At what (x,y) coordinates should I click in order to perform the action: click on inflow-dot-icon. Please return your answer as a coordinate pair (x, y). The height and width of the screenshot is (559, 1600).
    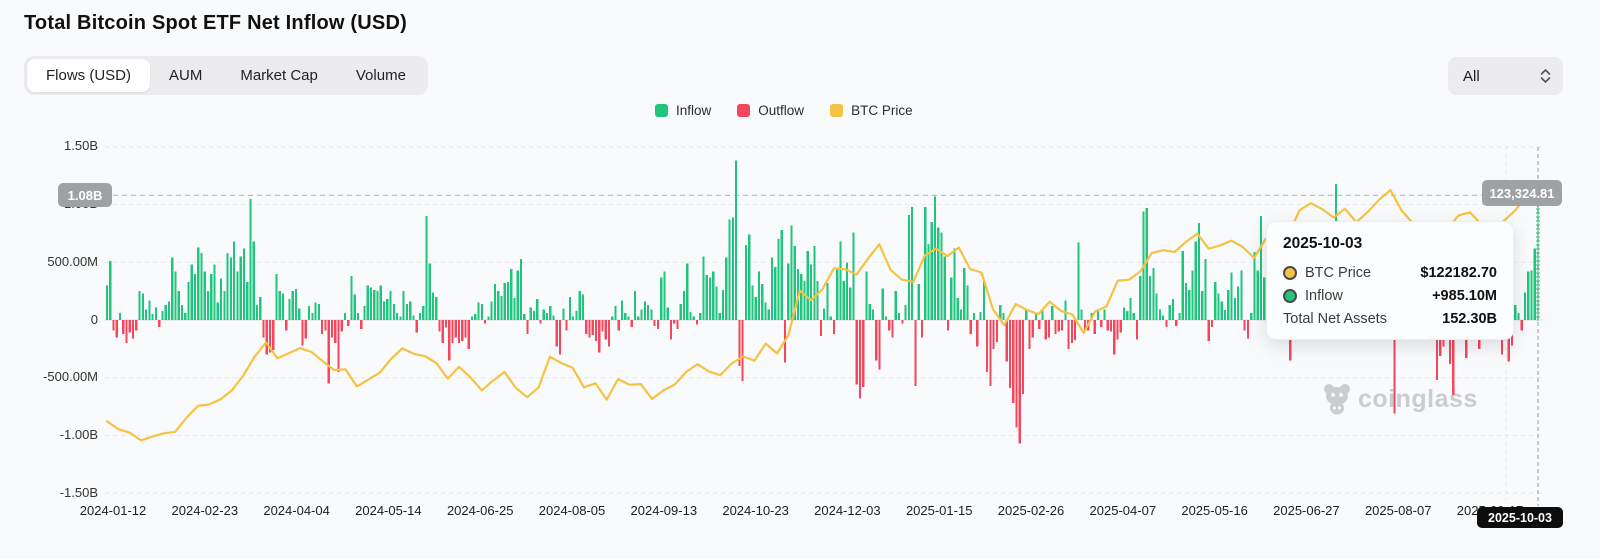
    Looking at the image, I should click on (1290, 296).